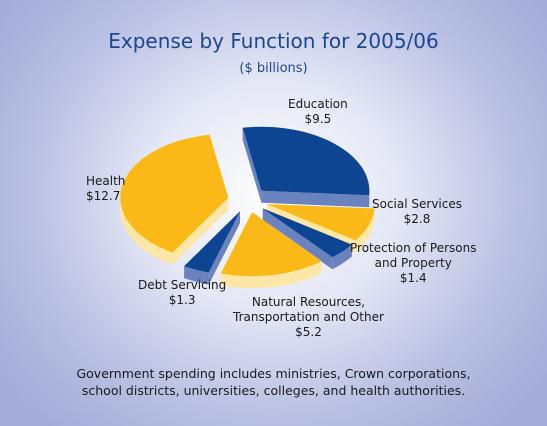 The height and width of the screenshot is (426, 547). I want to click on pie-slice-protection, so click(307, 233).